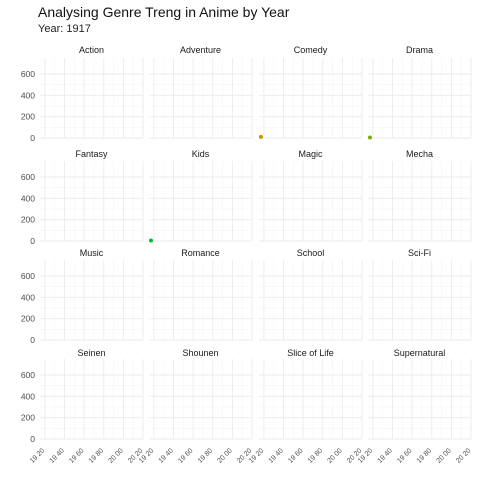 This screenshot has height=480, width=480. I want to click on facet-panel-mecha: Mecha, so click(419, 195).